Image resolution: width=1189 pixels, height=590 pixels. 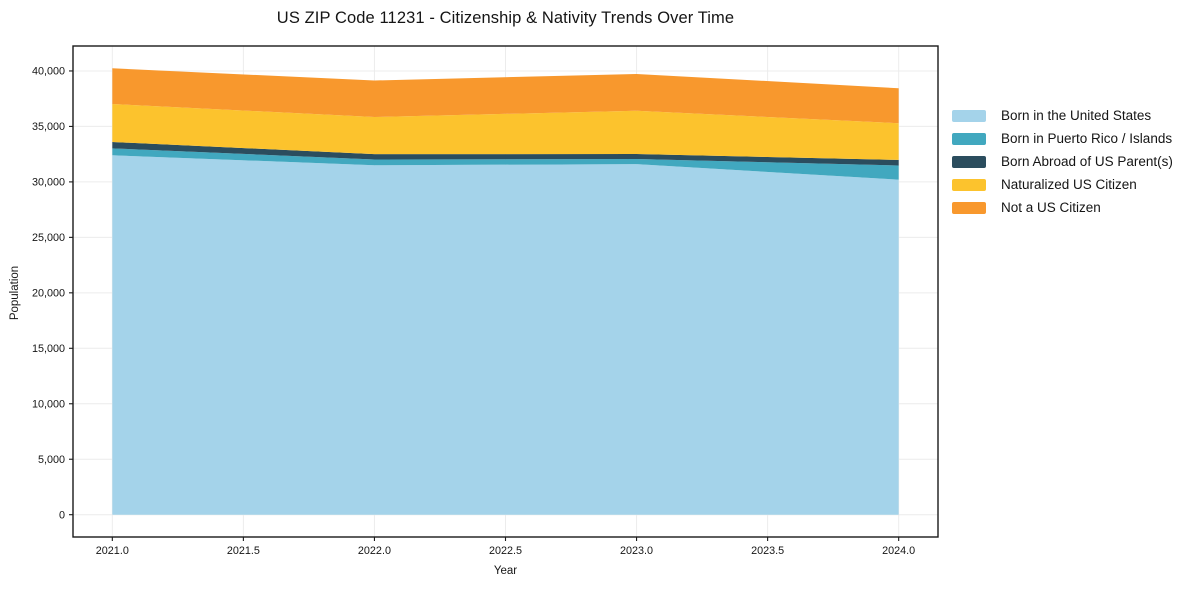 What do you see at coordinates (1051, 207) in the screenshot?
I see `legend-label: Not a US Citizen` at bounding box center [1051, 207].